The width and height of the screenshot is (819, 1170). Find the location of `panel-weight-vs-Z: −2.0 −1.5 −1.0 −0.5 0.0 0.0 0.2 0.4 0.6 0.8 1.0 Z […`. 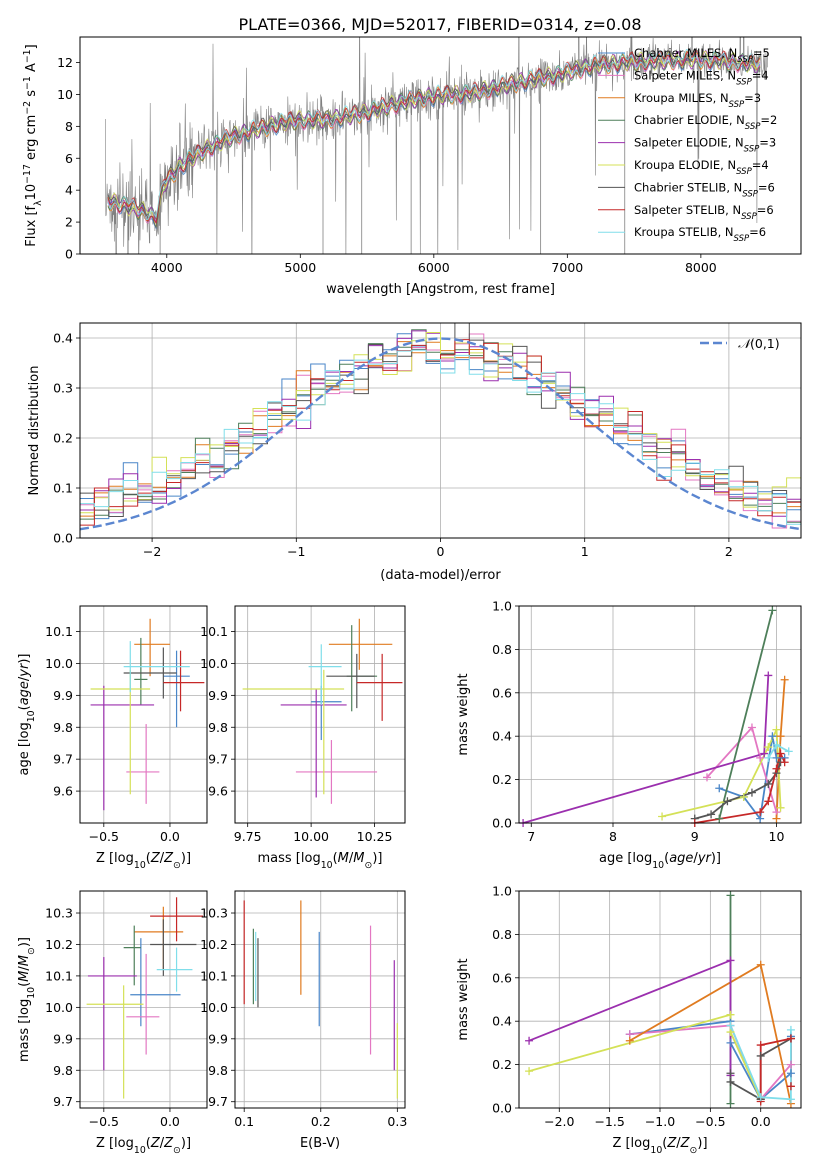

panel-weight-vs-Z: −2.0 −1.5 −1.0 −0.5 0.0 0.0 0.2 0.4 0.6 0.8 1.0 Z [… is located at coordinates (629, 1020).